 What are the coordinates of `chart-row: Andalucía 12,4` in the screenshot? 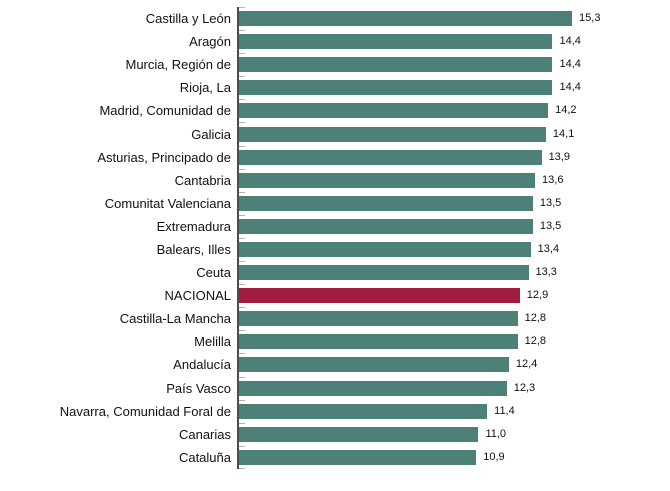 It's located at (335, 365).